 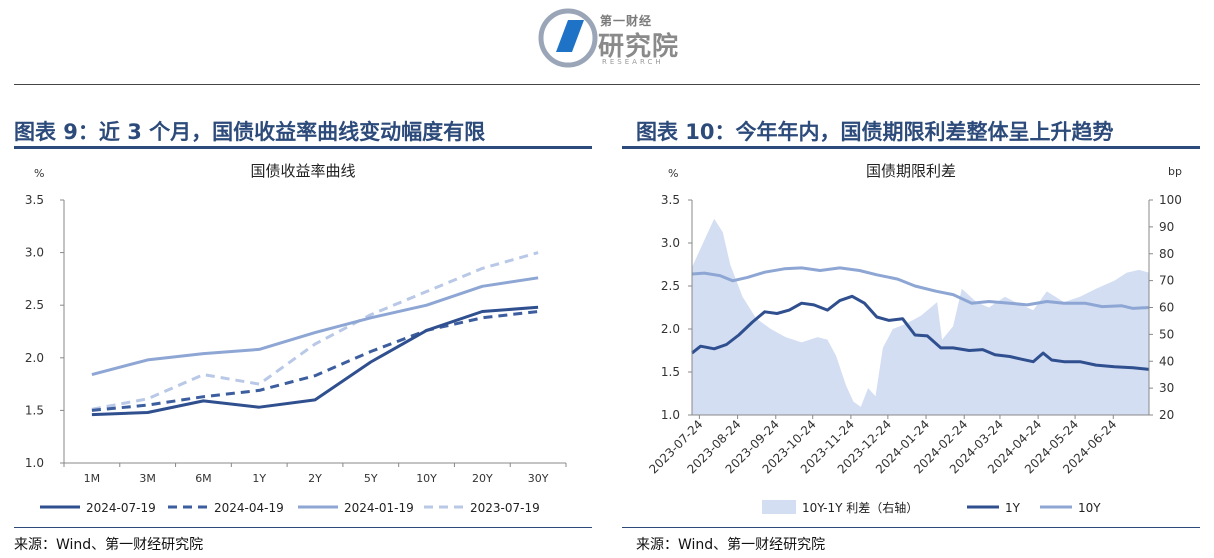 I want to click on x-tick-label: 3M, so click(x=147, y=478).